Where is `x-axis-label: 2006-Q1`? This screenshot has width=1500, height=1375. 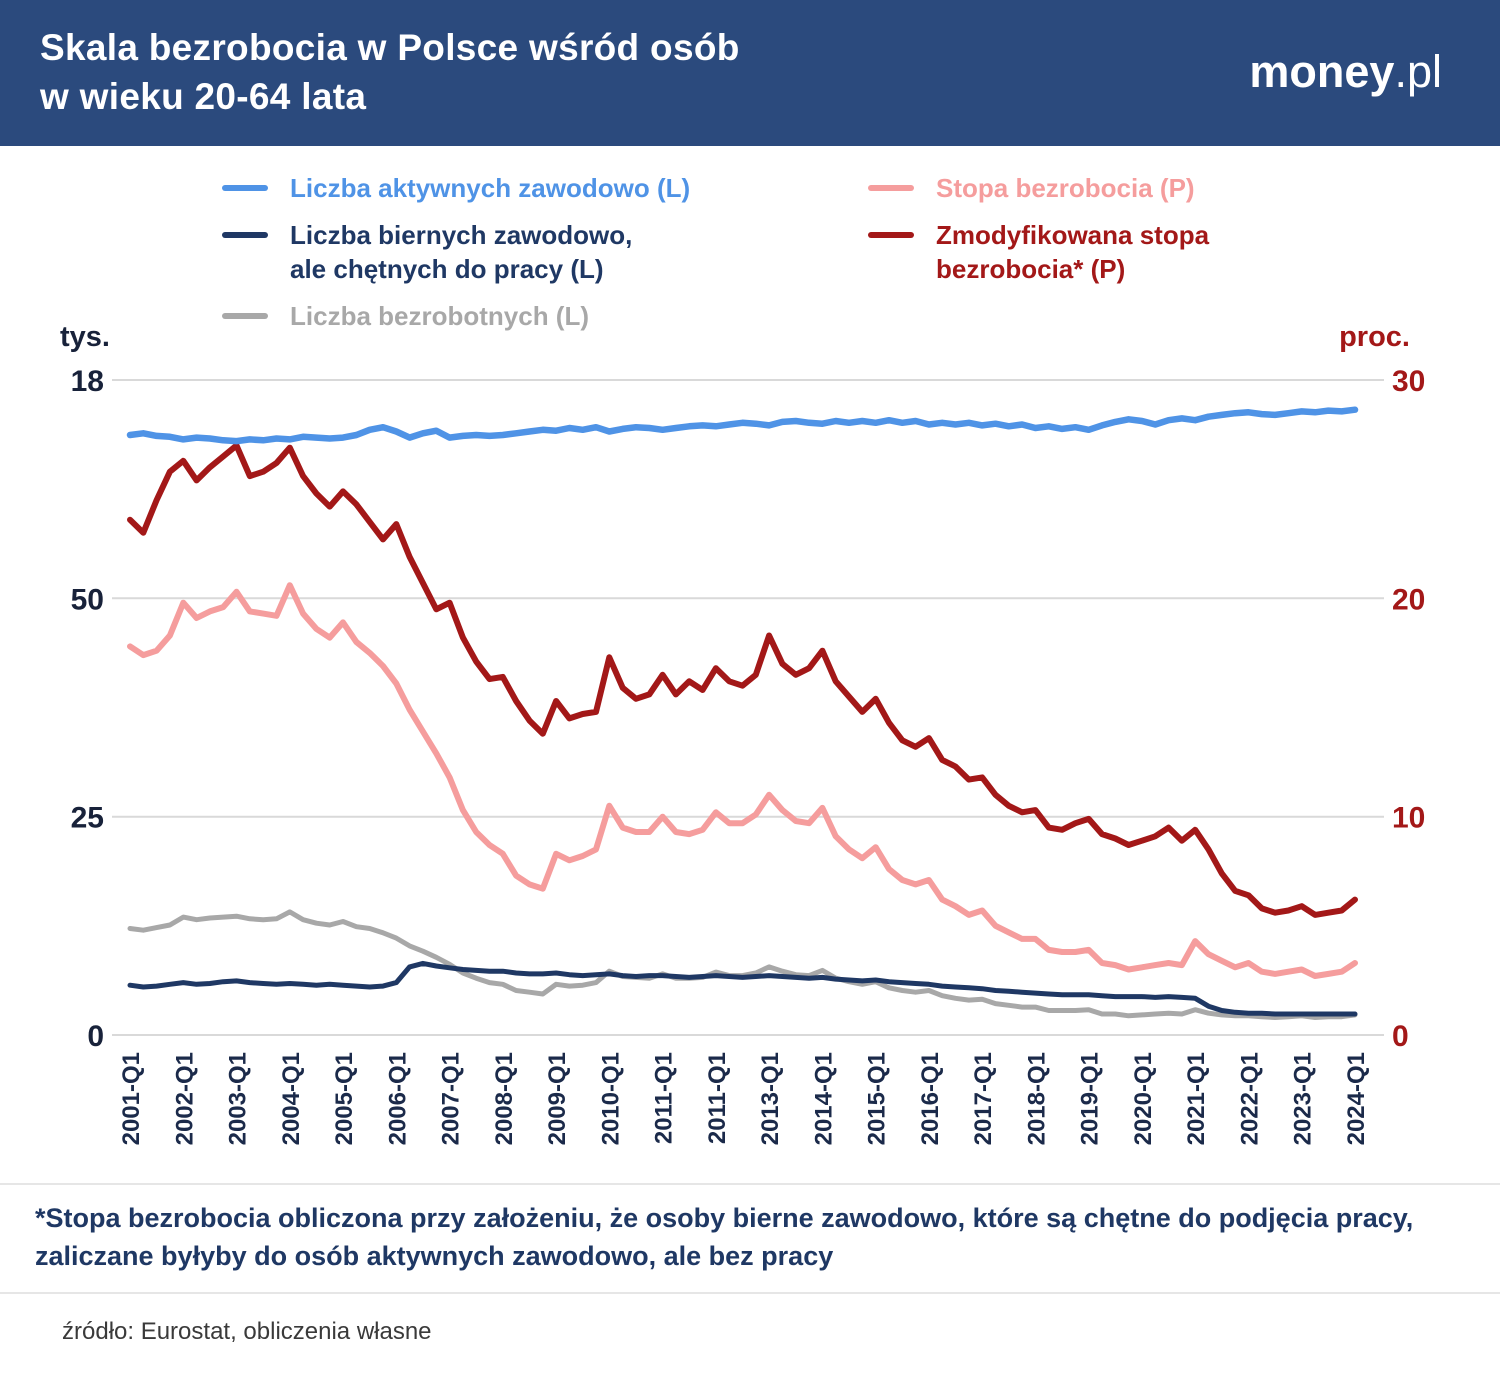
x-axis-label: 2006-Q1 is located at coordinates (397, 1098).